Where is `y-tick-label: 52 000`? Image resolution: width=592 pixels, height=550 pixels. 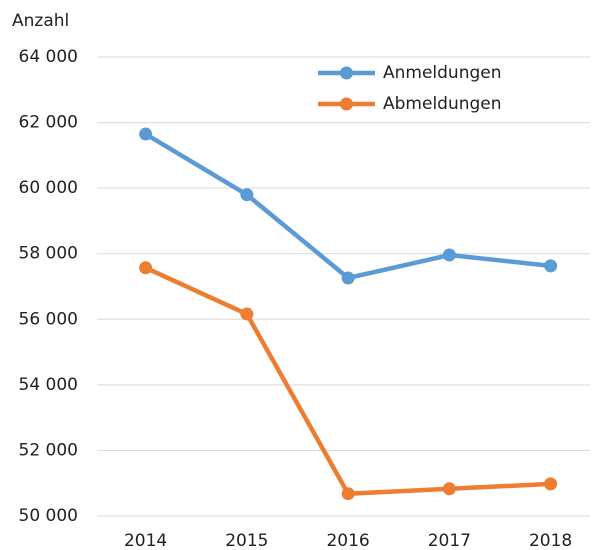
y-tick-label: 52 000 is located at coordinates (48, 450).